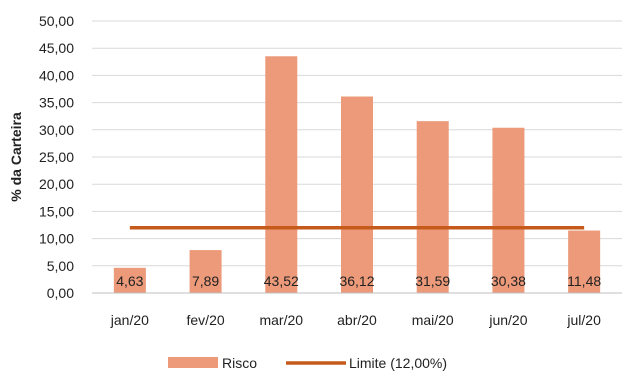 The width and height of the screenshot is (624, 372). Describe the element at coordinates (205, 271) in the screenshot. I see `bar-fev/20` at that location.